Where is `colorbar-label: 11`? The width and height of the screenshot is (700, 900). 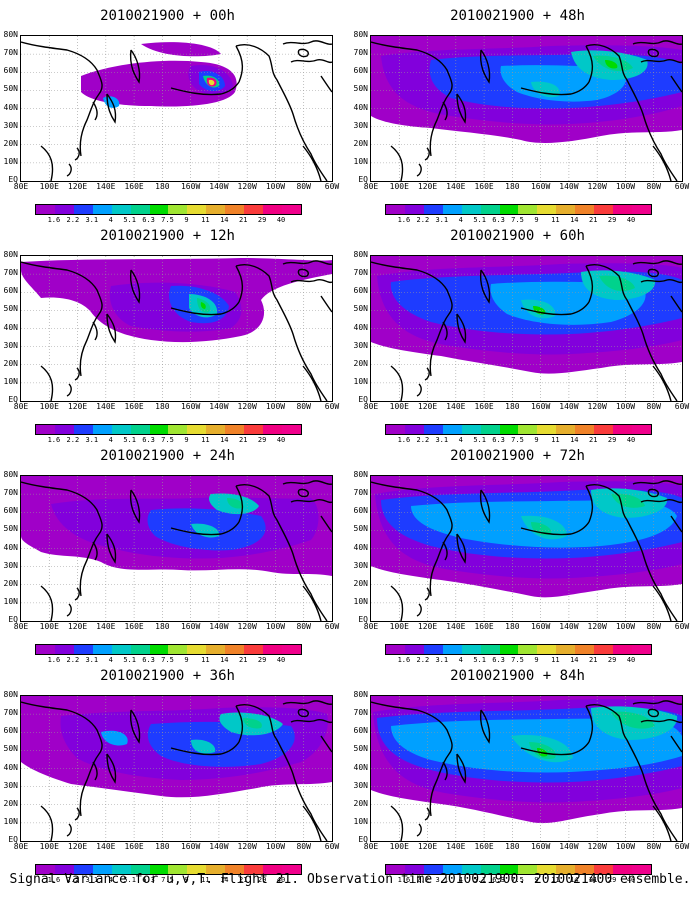
colorbar-label: 11 is located at coordinates (555, 440).